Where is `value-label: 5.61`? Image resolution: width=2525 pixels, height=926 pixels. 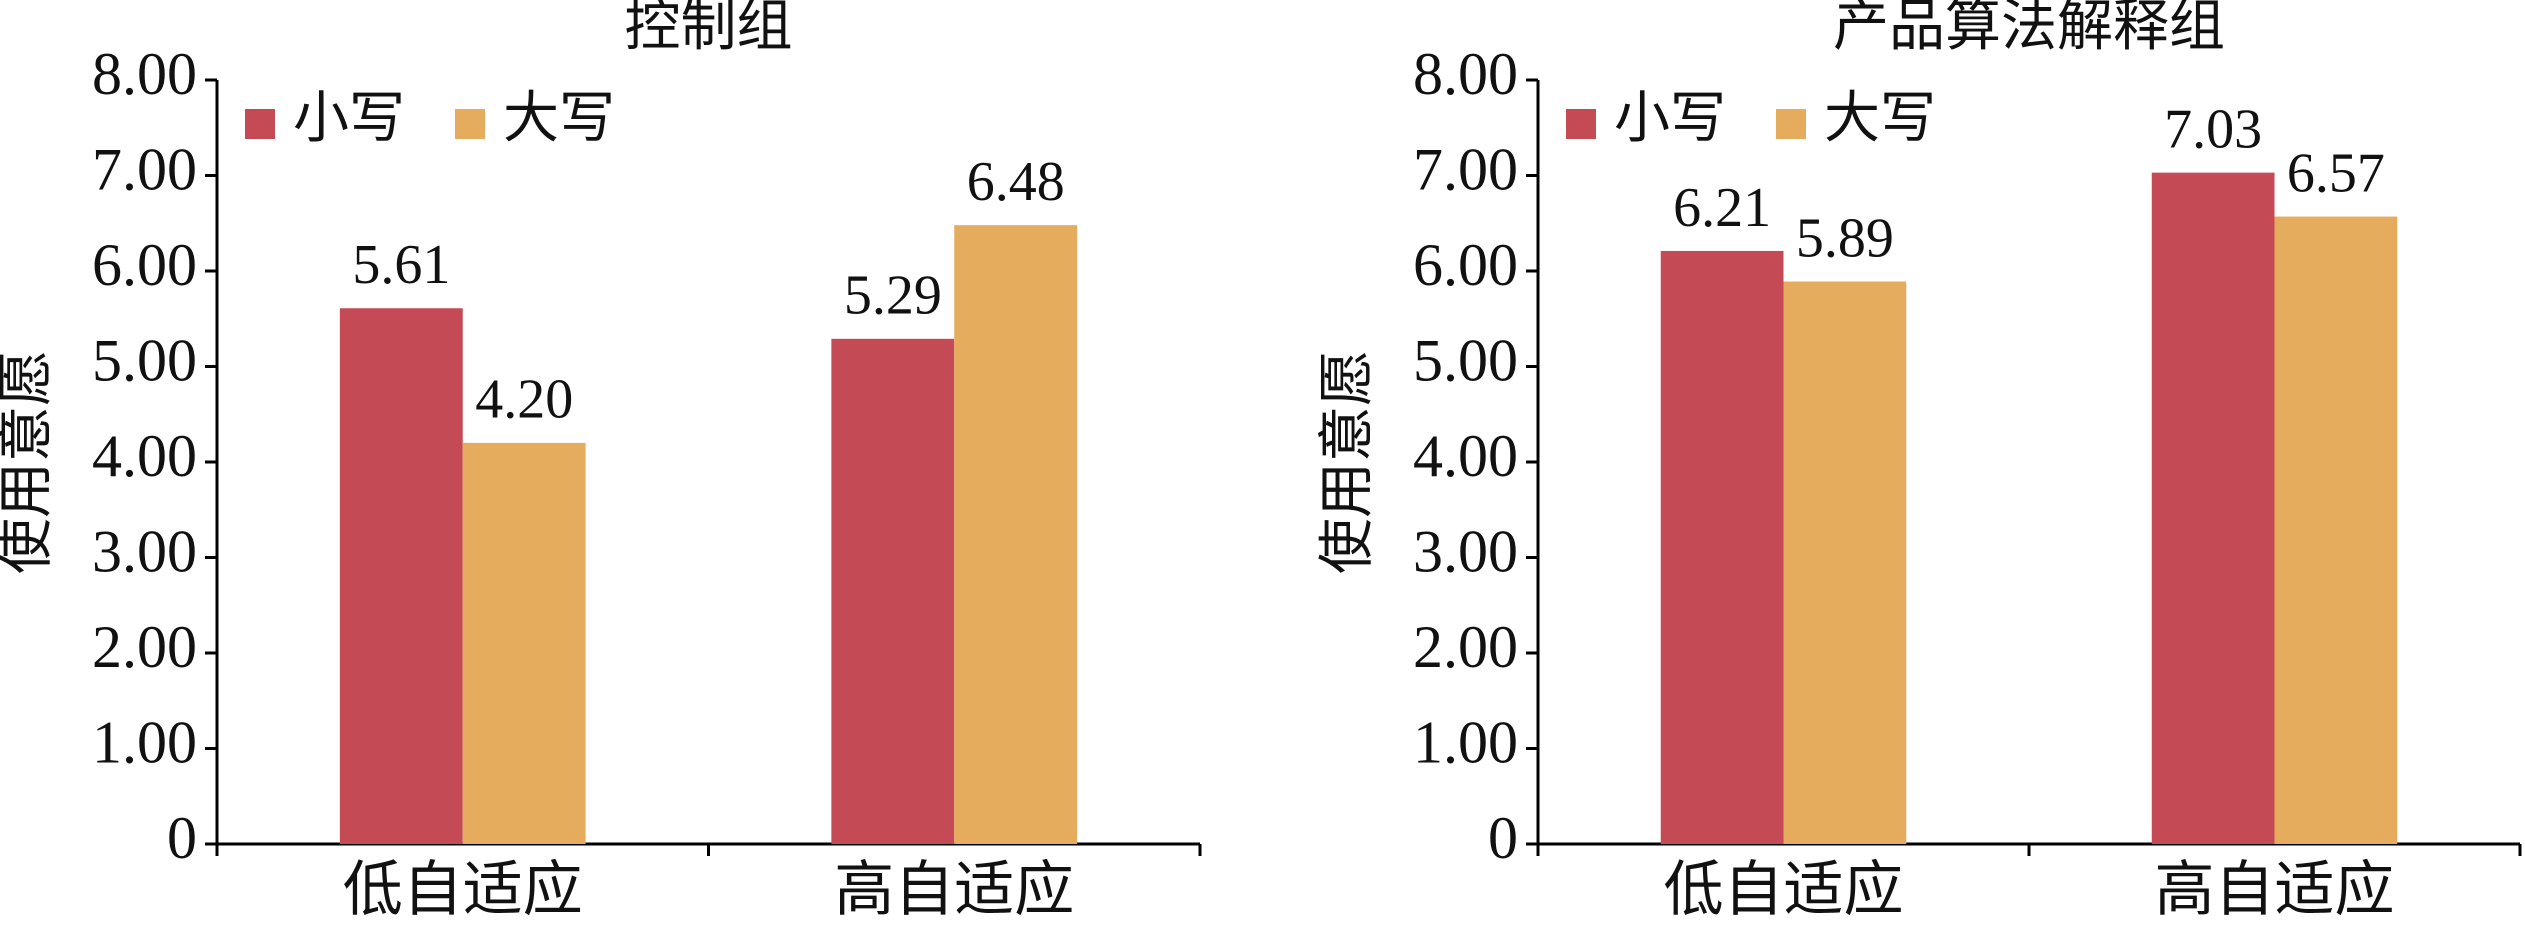
value-label: 5.61 is located at coordinates (401, 265).